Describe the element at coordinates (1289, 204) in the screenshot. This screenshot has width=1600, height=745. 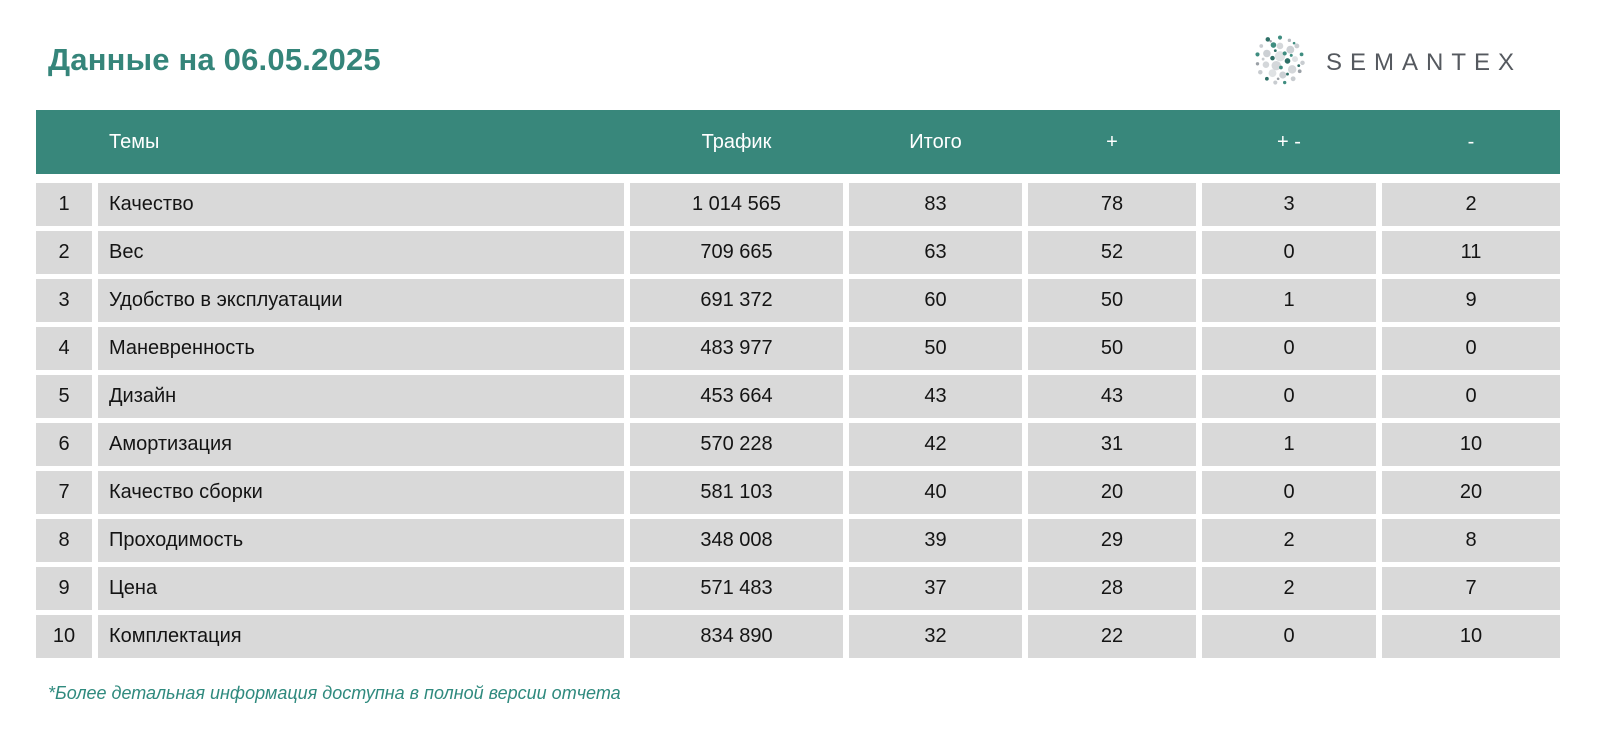
I see `plusminus-cell: 3` at that location.